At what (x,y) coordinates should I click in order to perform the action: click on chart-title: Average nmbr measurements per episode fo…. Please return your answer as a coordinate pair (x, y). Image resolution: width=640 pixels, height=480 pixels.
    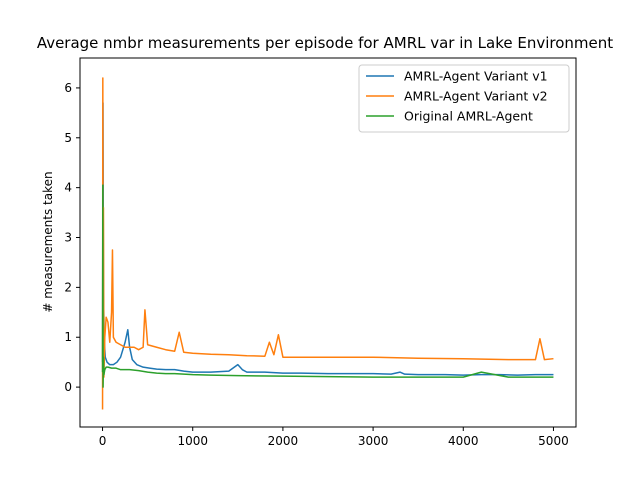
    Looking at the image, I should click on (325, 43).